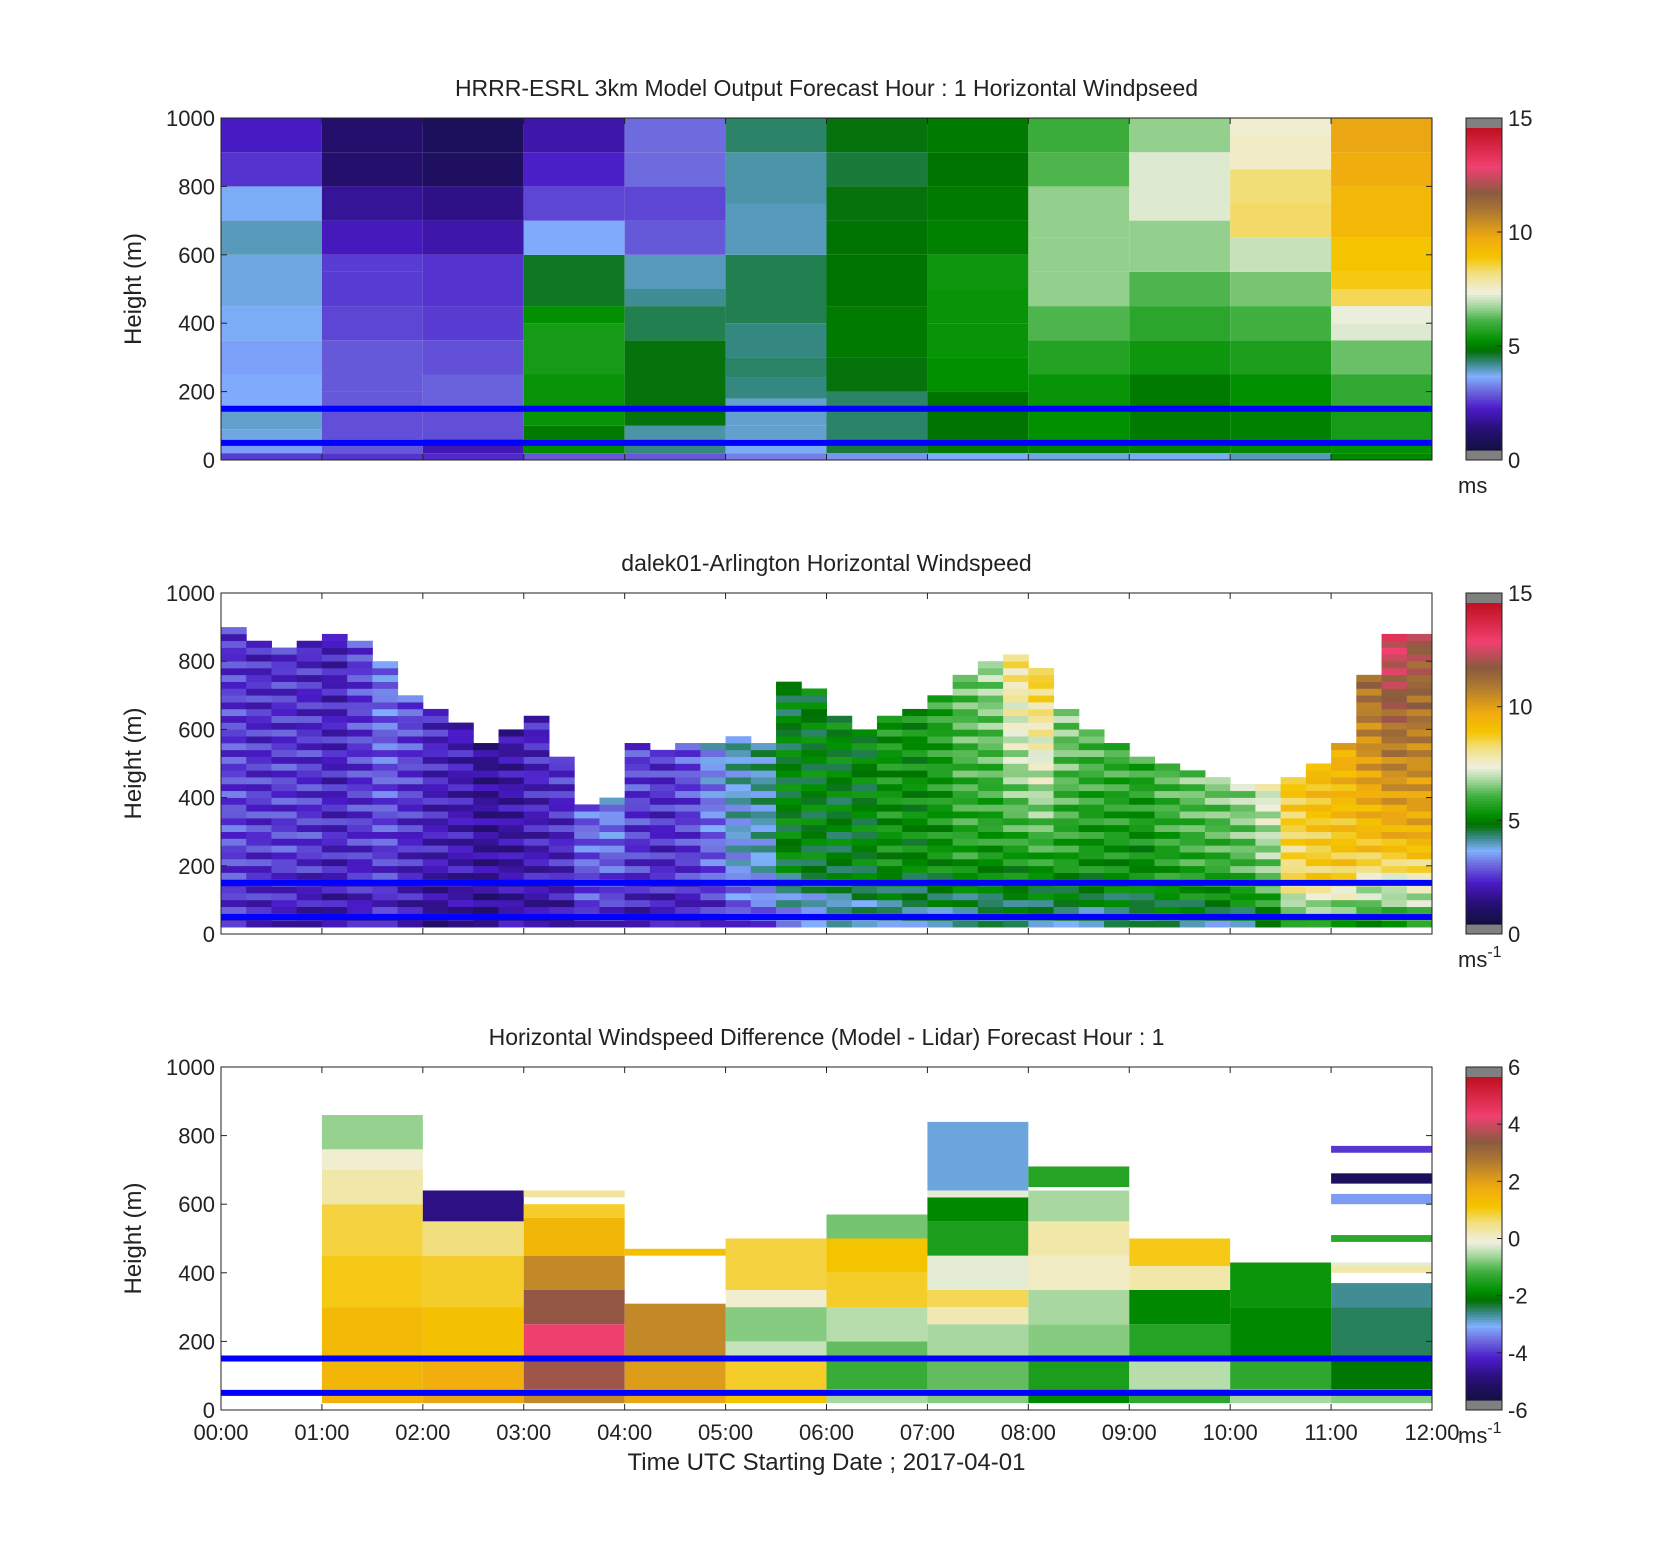 The width and height of the screenshot is (1680, 1561). Describe the element at coordinates (196, 1341) in the screenshot. I see `y-tick-label: 200` at that location.